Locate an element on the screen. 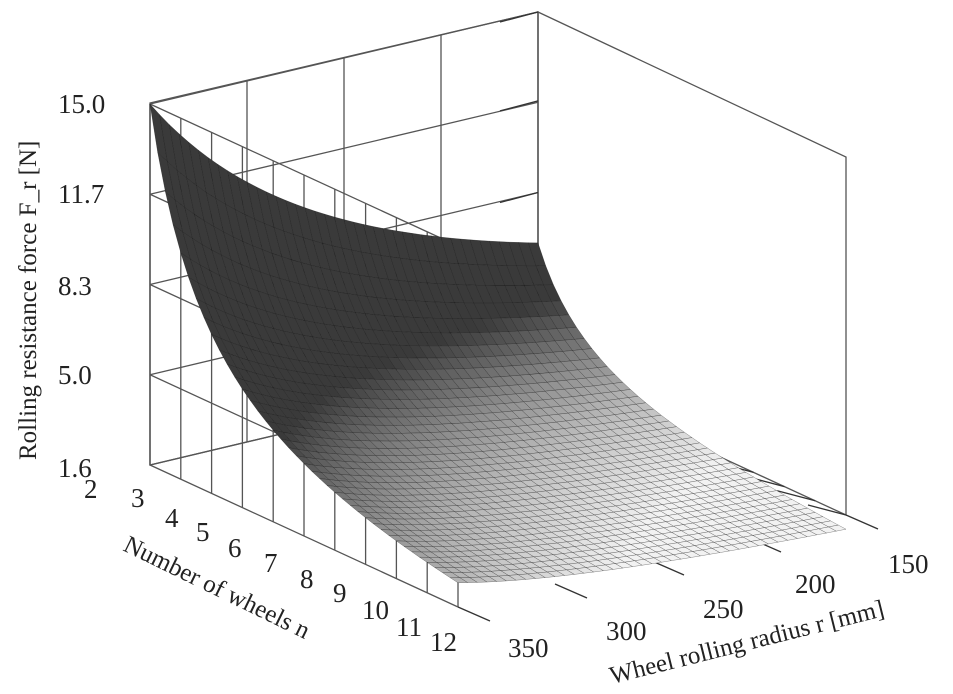 The height and width of the screenshot is (694, 953). n-axis-label: Number of wheels n is located at coordinates (216, 588).